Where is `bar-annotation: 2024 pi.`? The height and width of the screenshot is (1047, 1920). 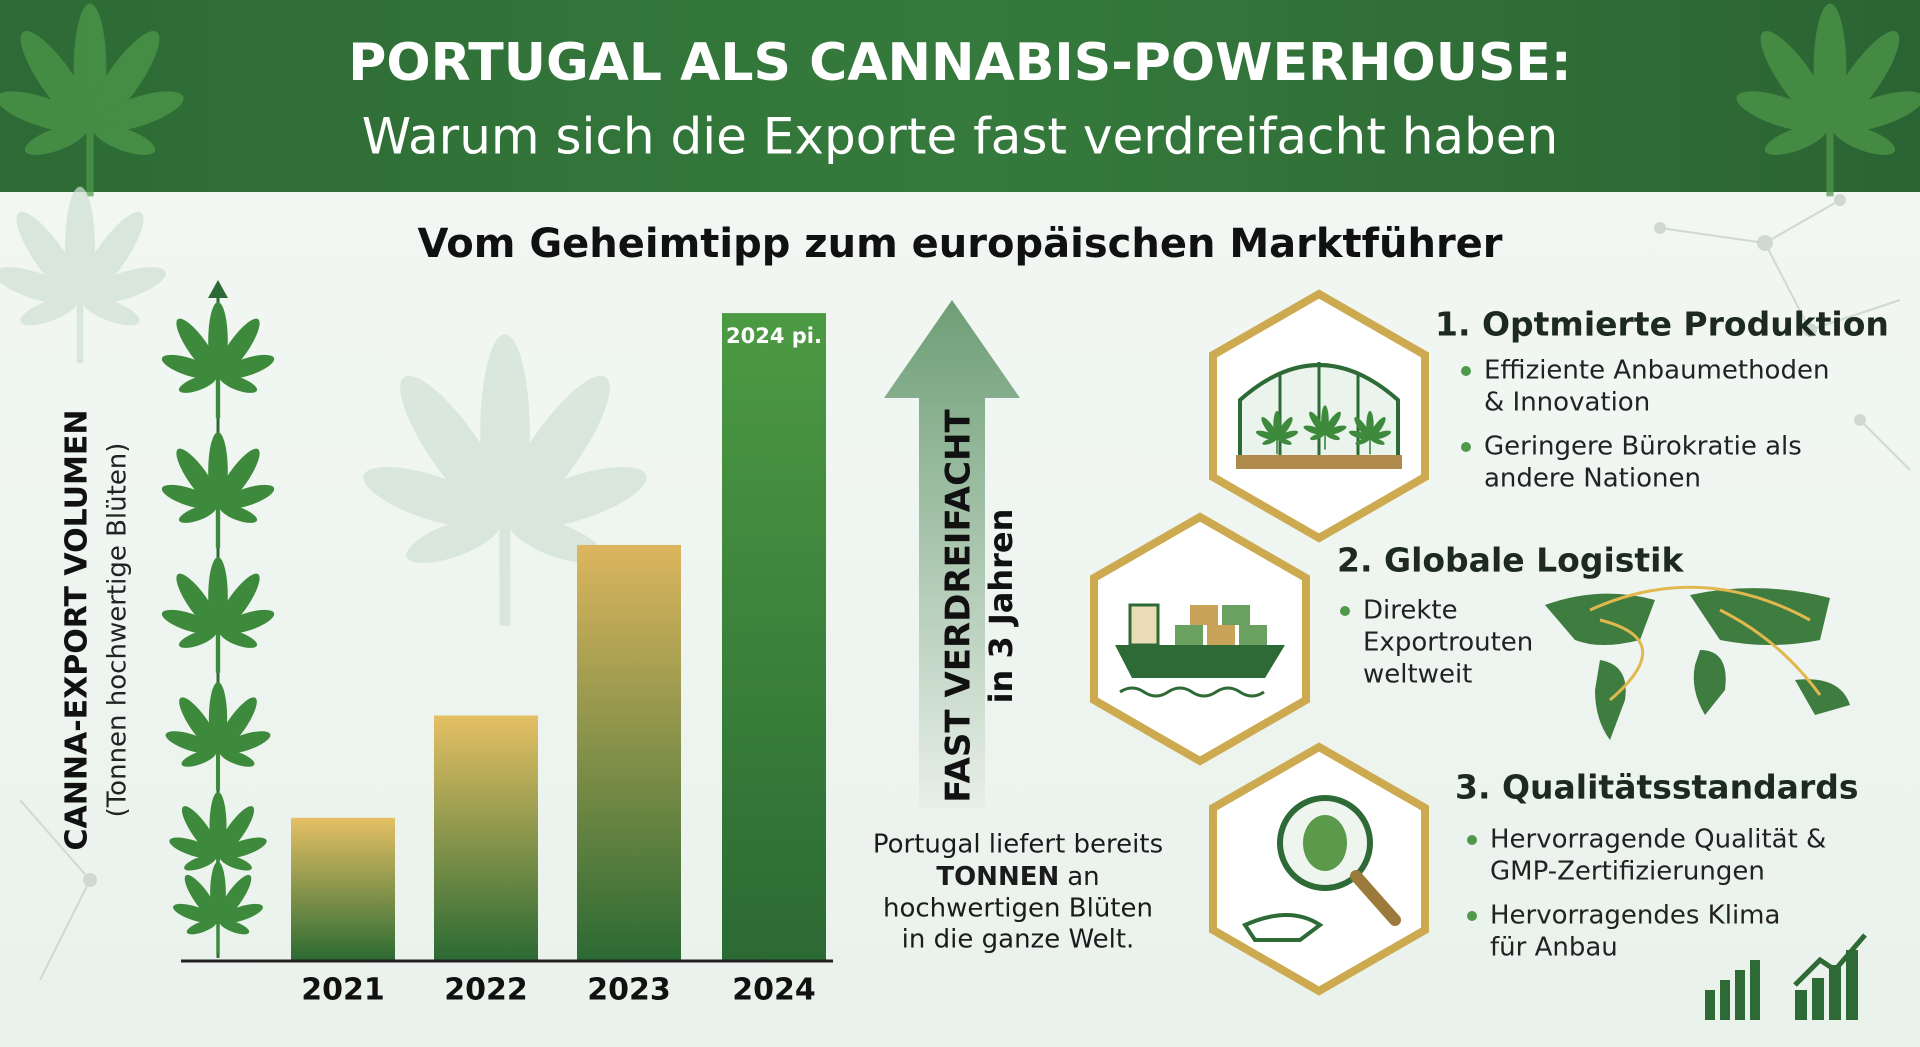
bar-annotation: 2024 pi. is located at coordinates (774, 336).